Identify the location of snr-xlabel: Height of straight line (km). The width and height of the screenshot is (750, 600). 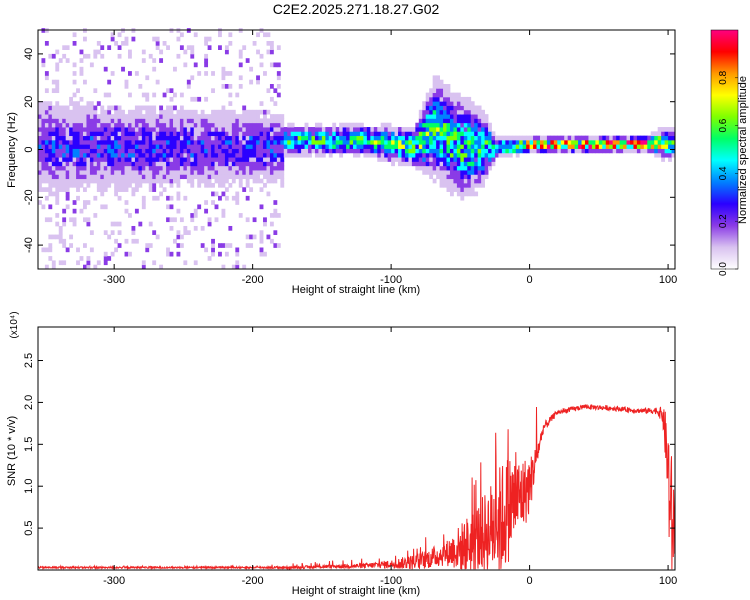
(356, 591).